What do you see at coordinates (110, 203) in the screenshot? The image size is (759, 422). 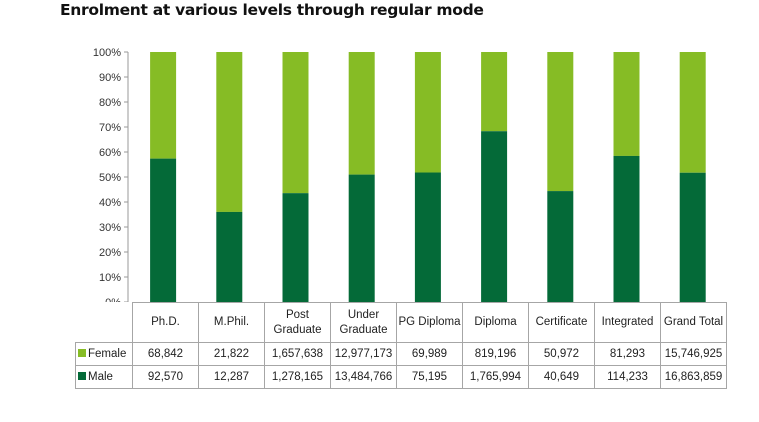 I see `y-tick-label: 40%` at bounding box center [110, 203].